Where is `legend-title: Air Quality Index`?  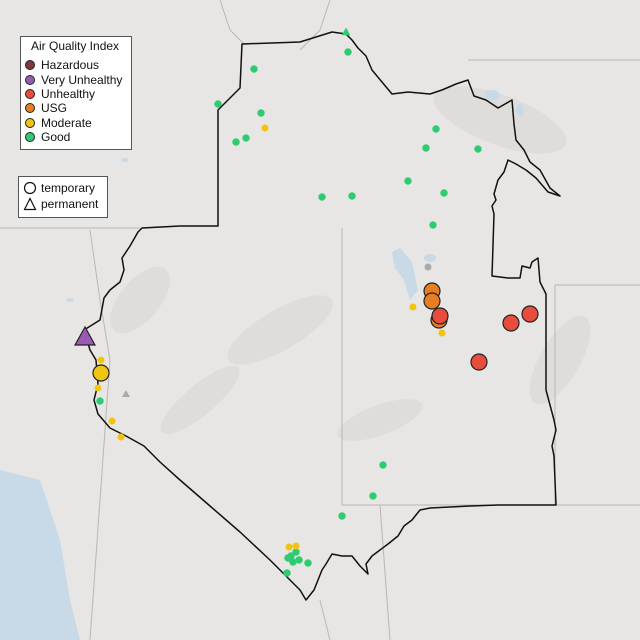 legend-title: Air Quality Index is located at coordinates (75, 46).